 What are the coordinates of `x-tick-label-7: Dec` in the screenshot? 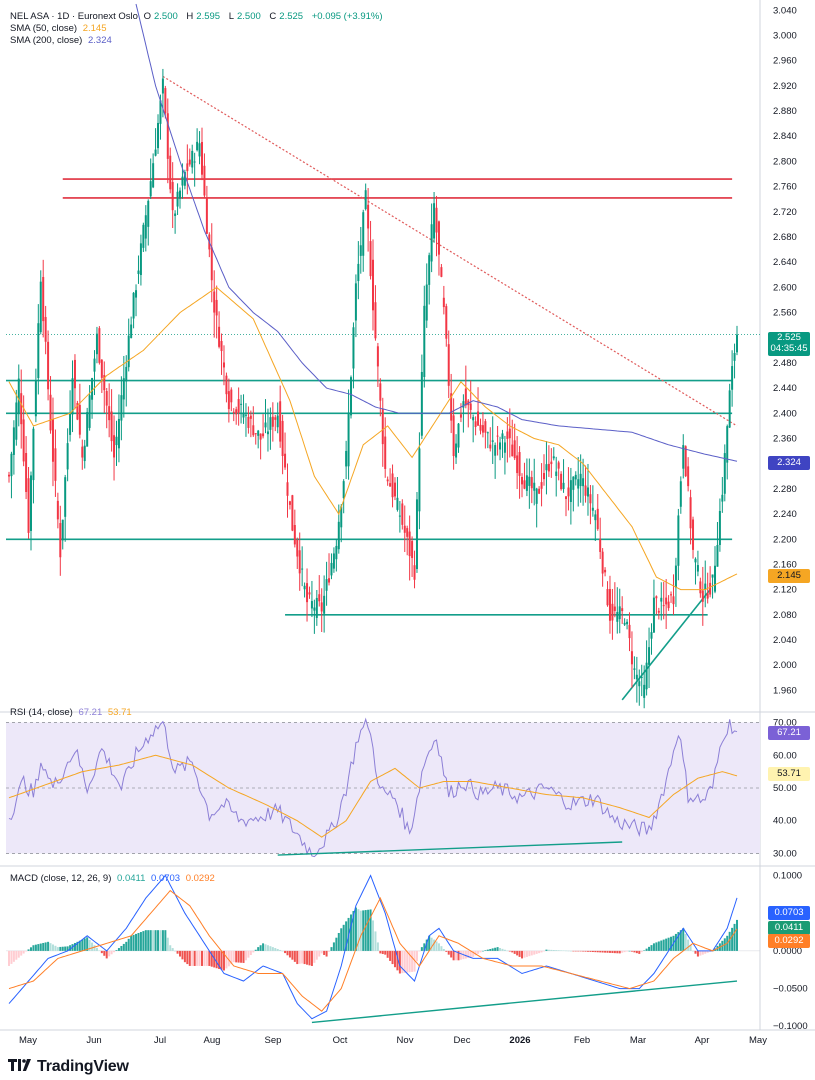 It's located at (462, 1040).